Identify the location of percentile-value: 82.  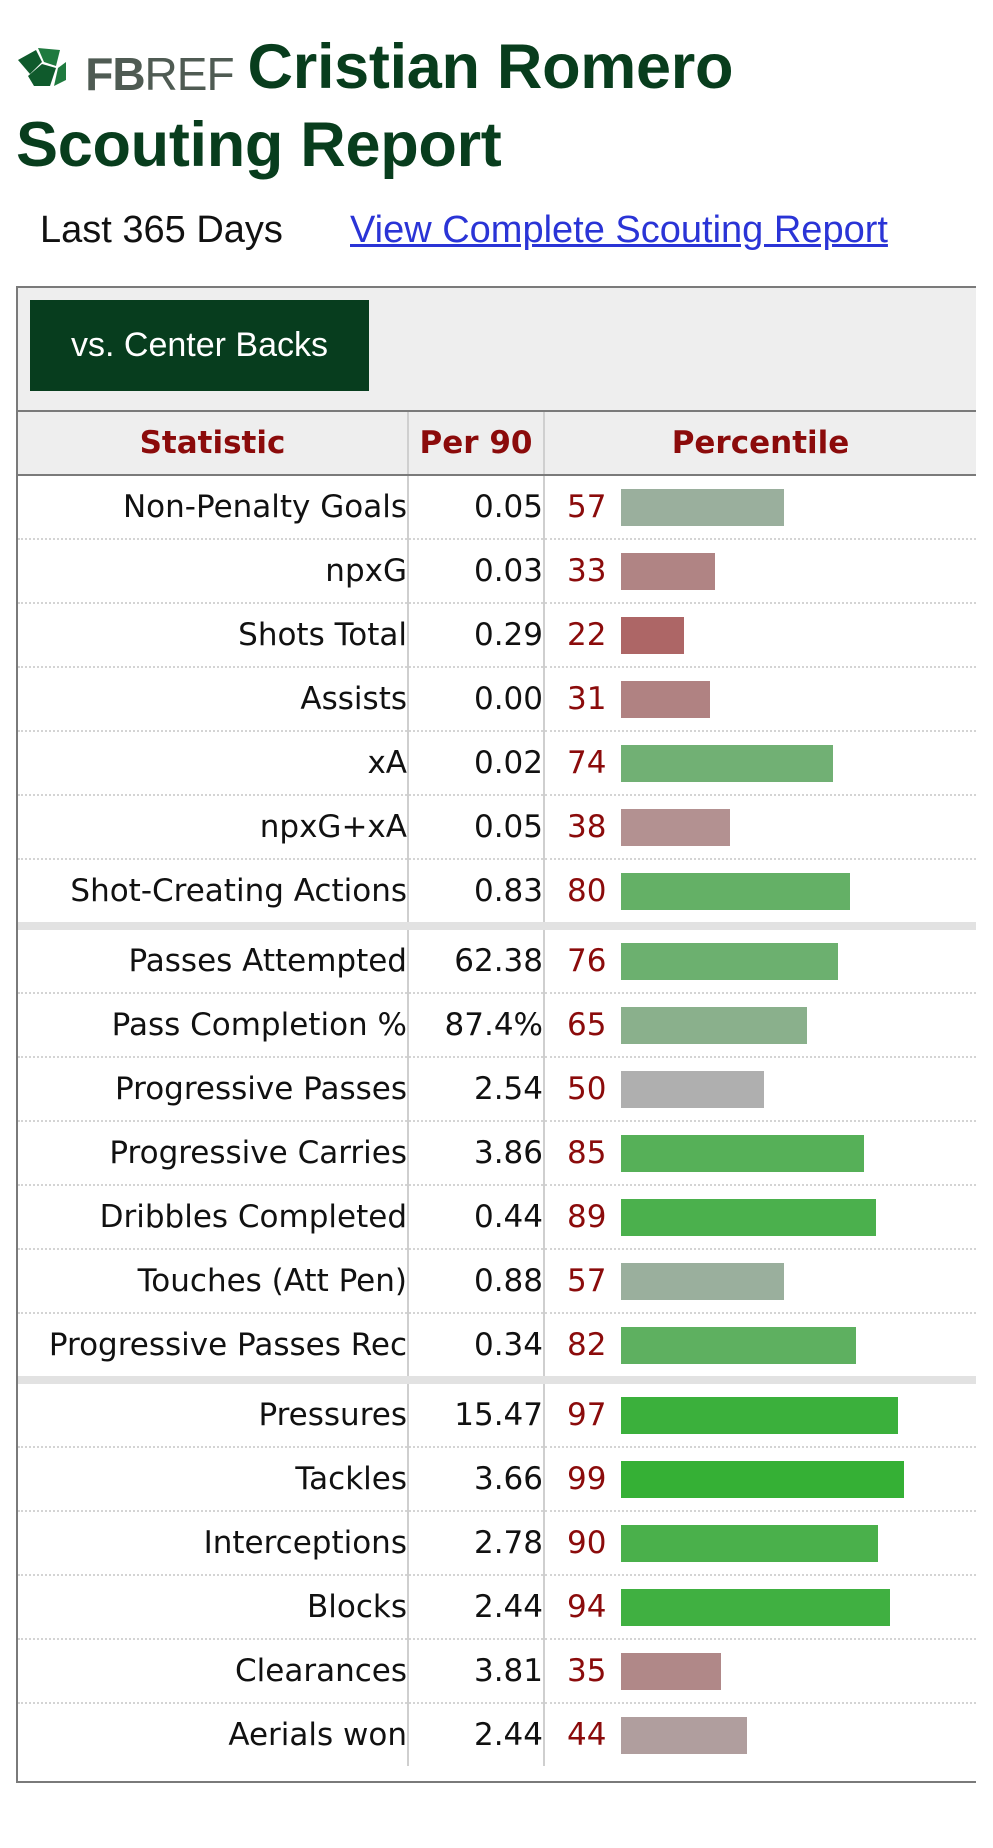
(587, 1345).